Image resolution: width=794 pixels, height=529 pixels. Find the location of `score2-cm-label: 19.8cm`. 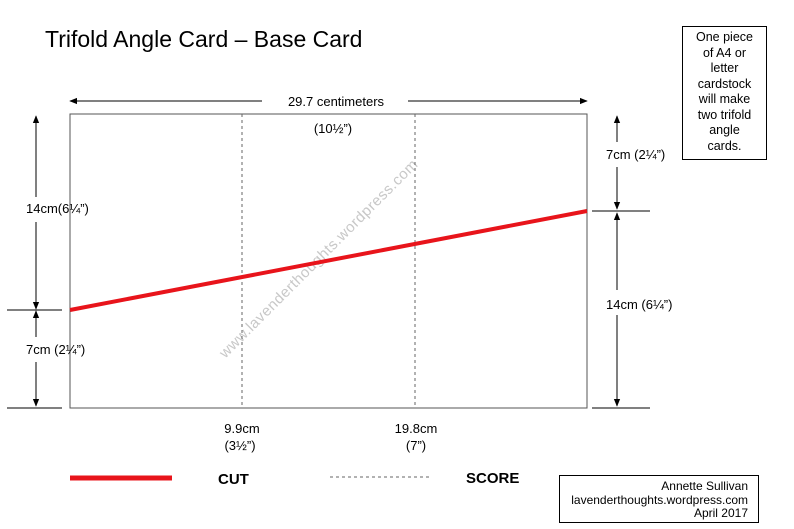

score2-cm-label: 19.8cm is located at coordinates (416, 428).